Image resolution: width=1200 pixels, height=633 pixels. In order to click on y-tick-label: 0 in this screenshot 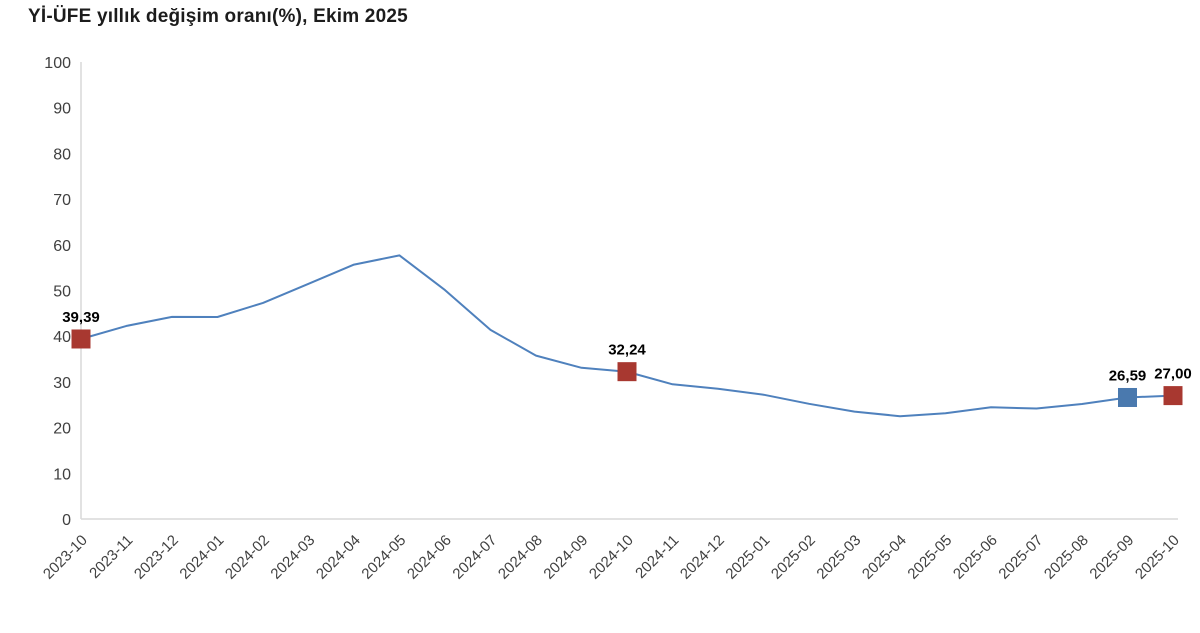, I will do `click(66, 520)`.